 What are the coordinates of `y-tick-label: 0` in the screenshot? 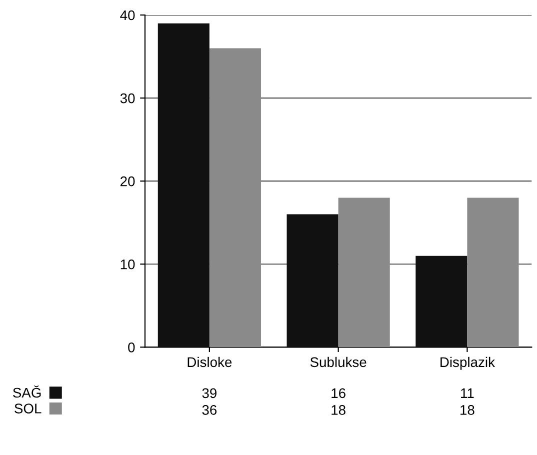 It's located at (131, 347).